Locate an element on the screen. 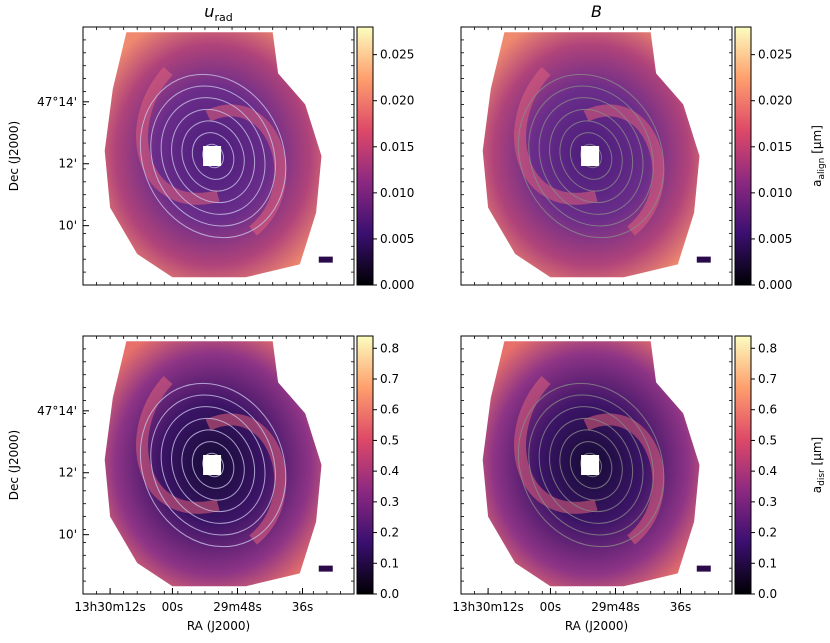  colorbar-label: aalign [μm] is located at coordinates (818, 156).